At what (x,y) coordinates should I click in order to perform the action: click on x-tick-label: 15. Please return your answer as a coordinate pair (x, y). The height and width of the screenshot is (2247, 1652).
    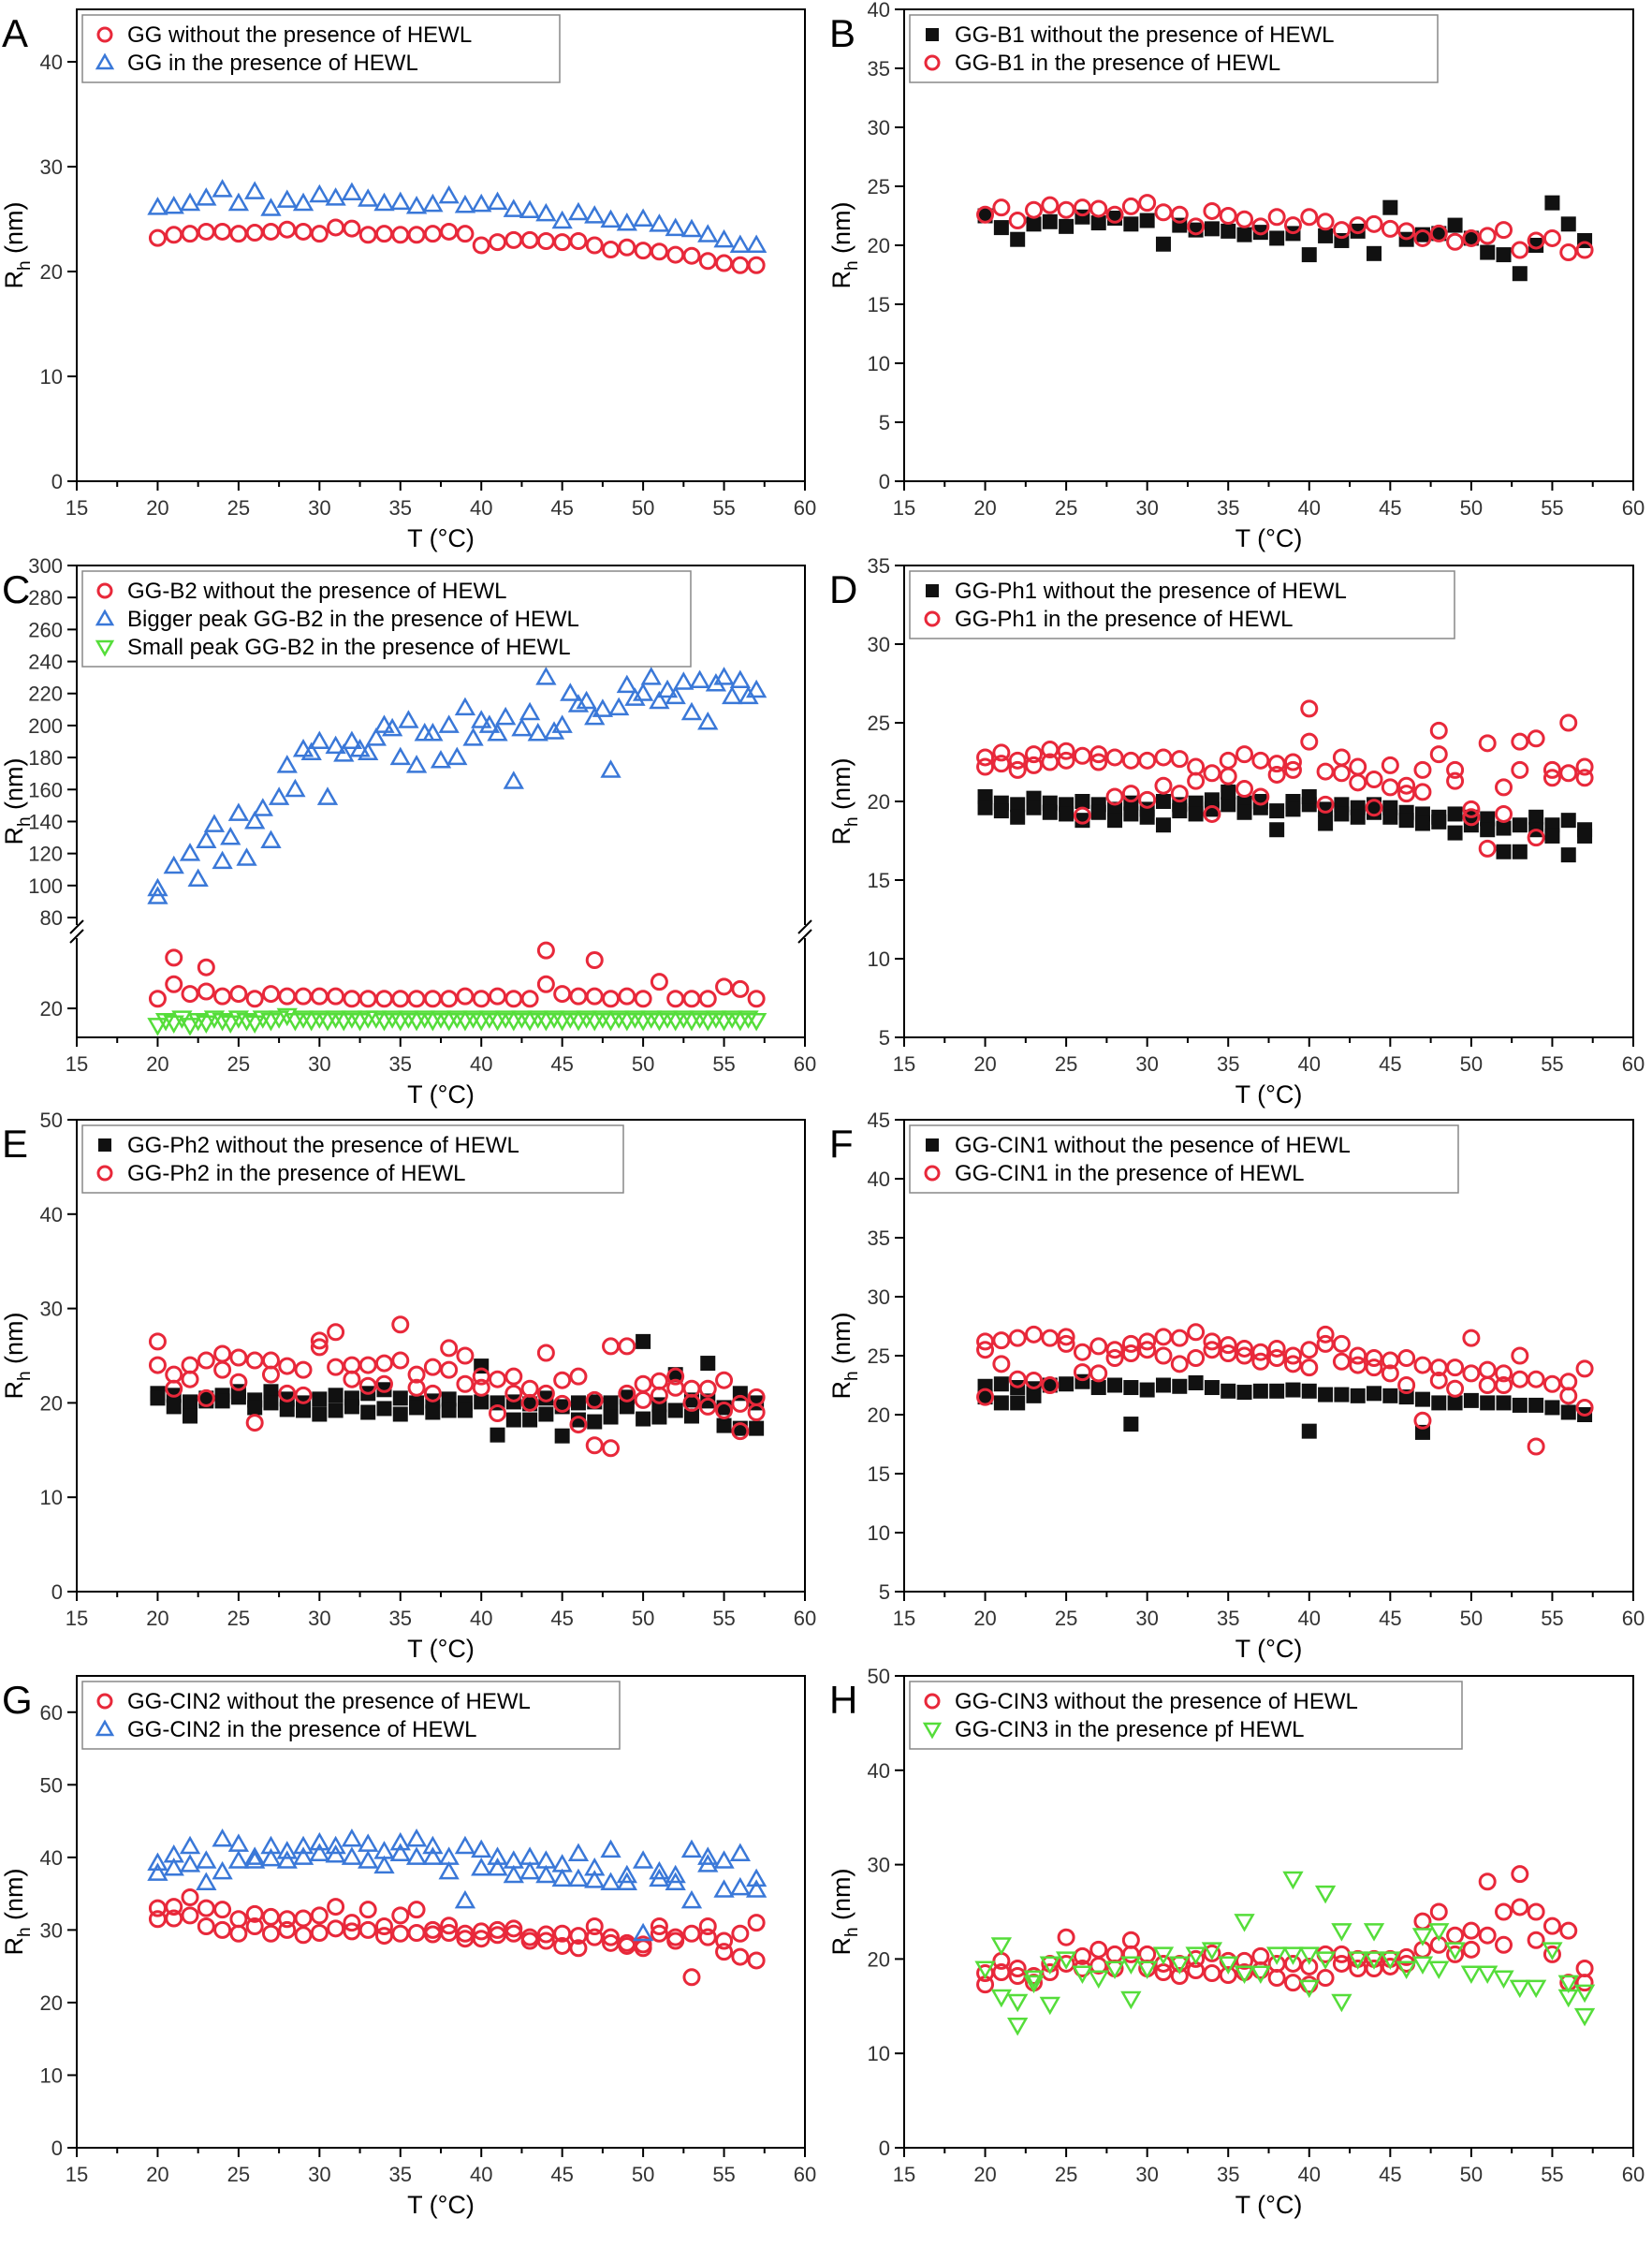
    Looking at the image, I should click on (77, 1618).